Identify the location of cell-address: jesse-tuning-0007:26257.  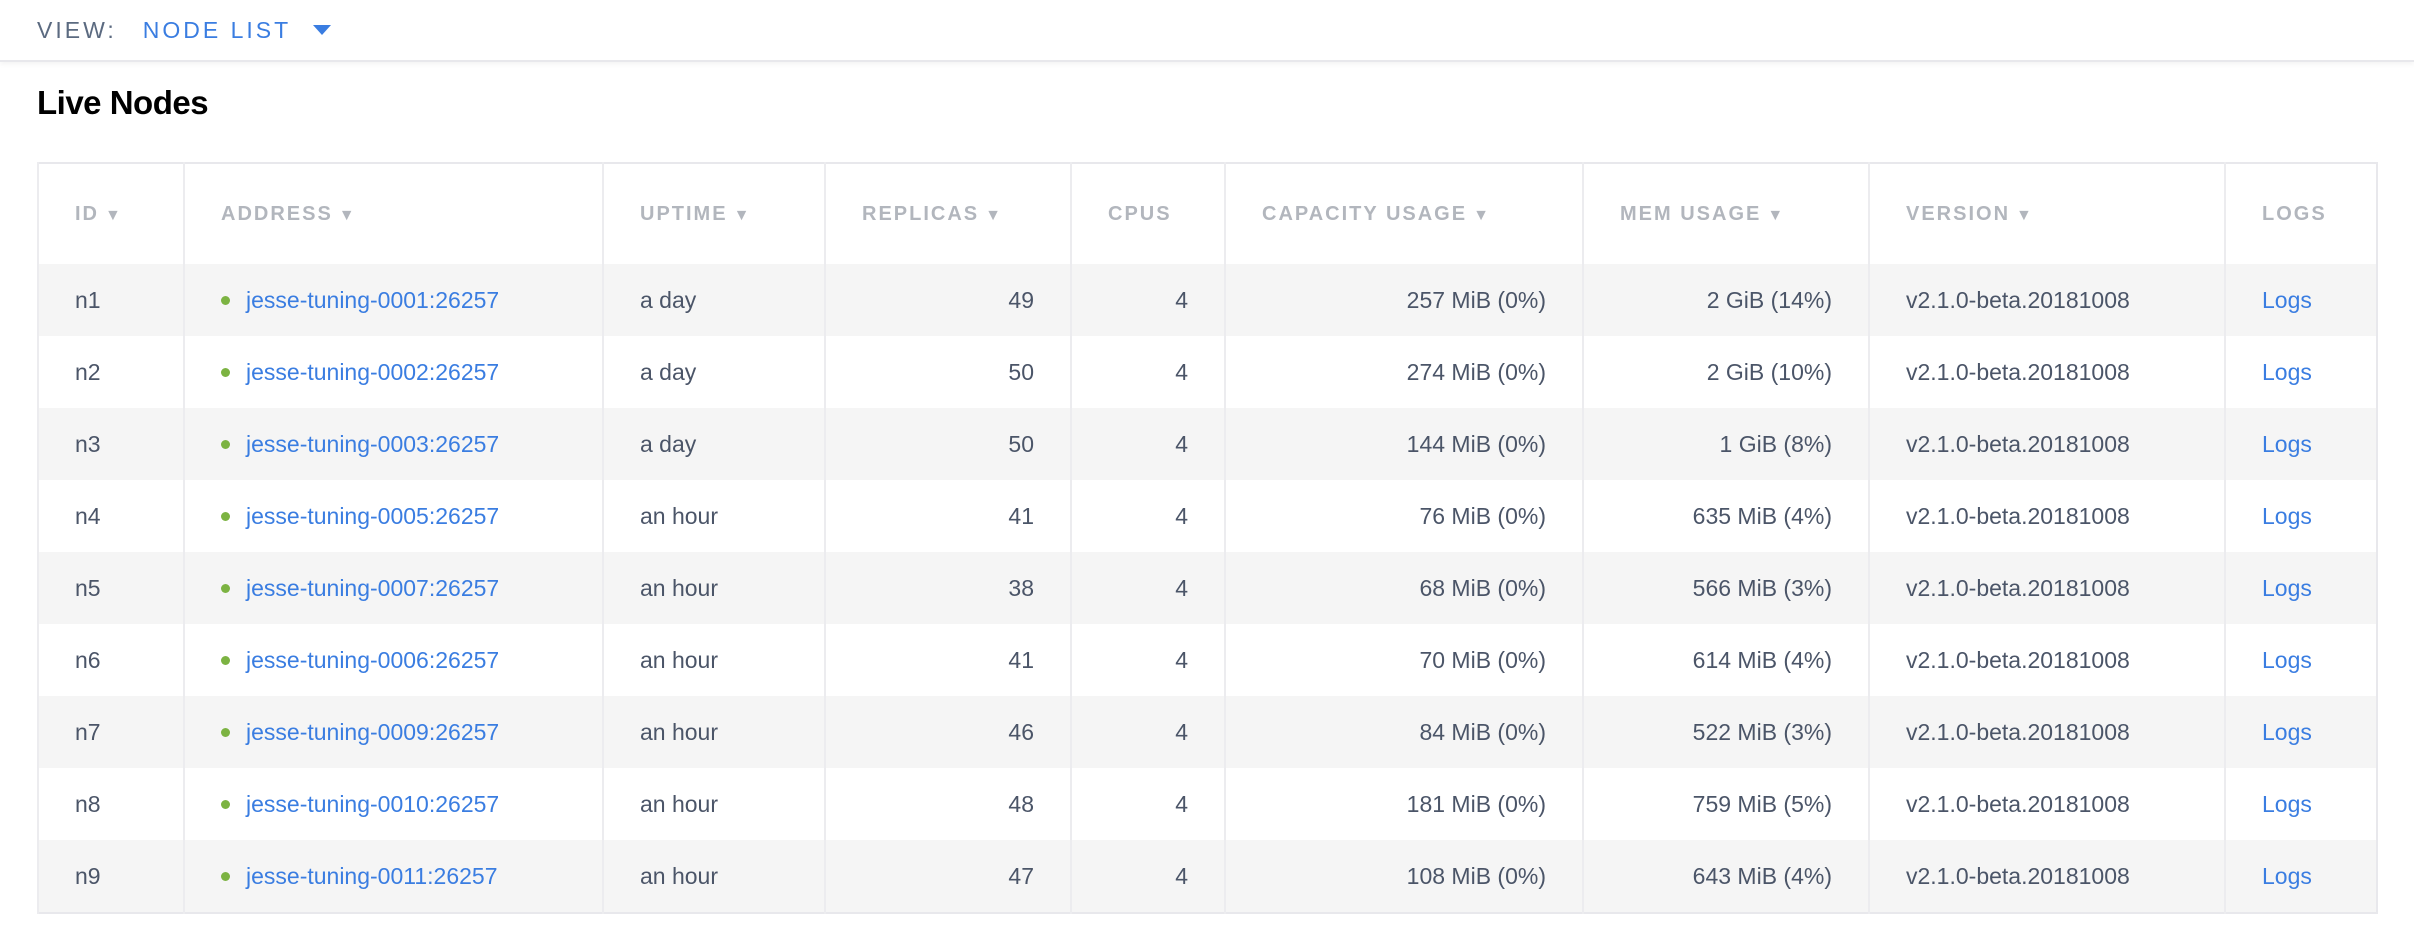
(393, 588).